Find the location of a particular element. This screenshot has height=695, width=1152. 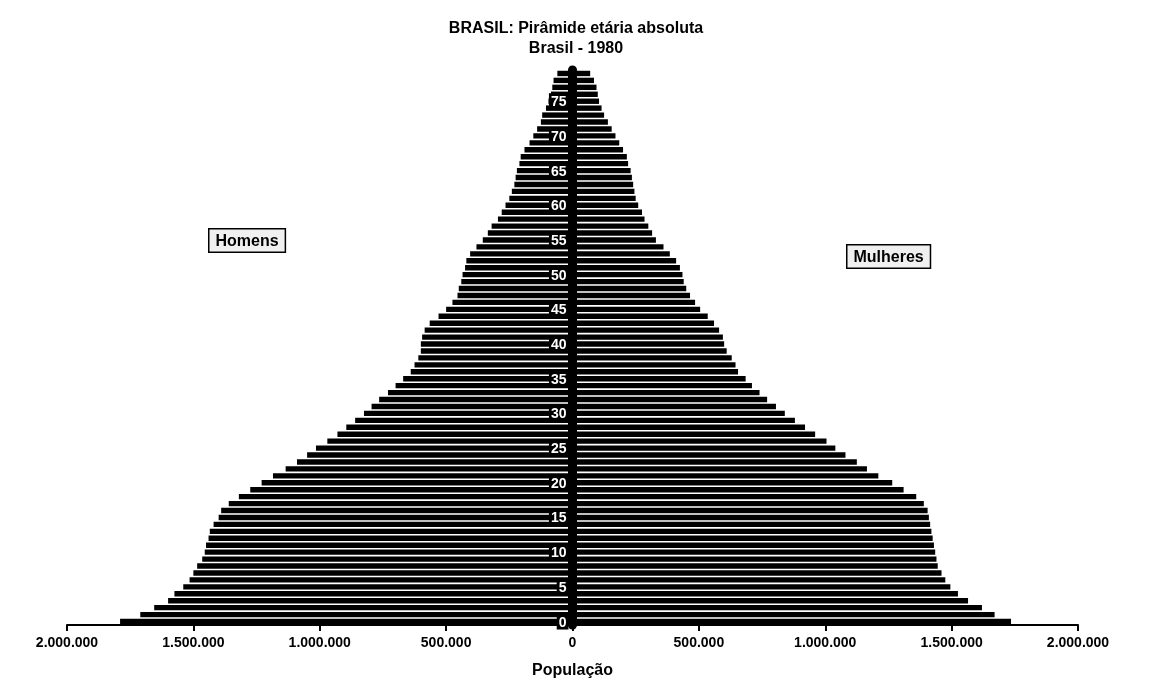

y-tick-label: 5 is located at coordinates (562, 586).